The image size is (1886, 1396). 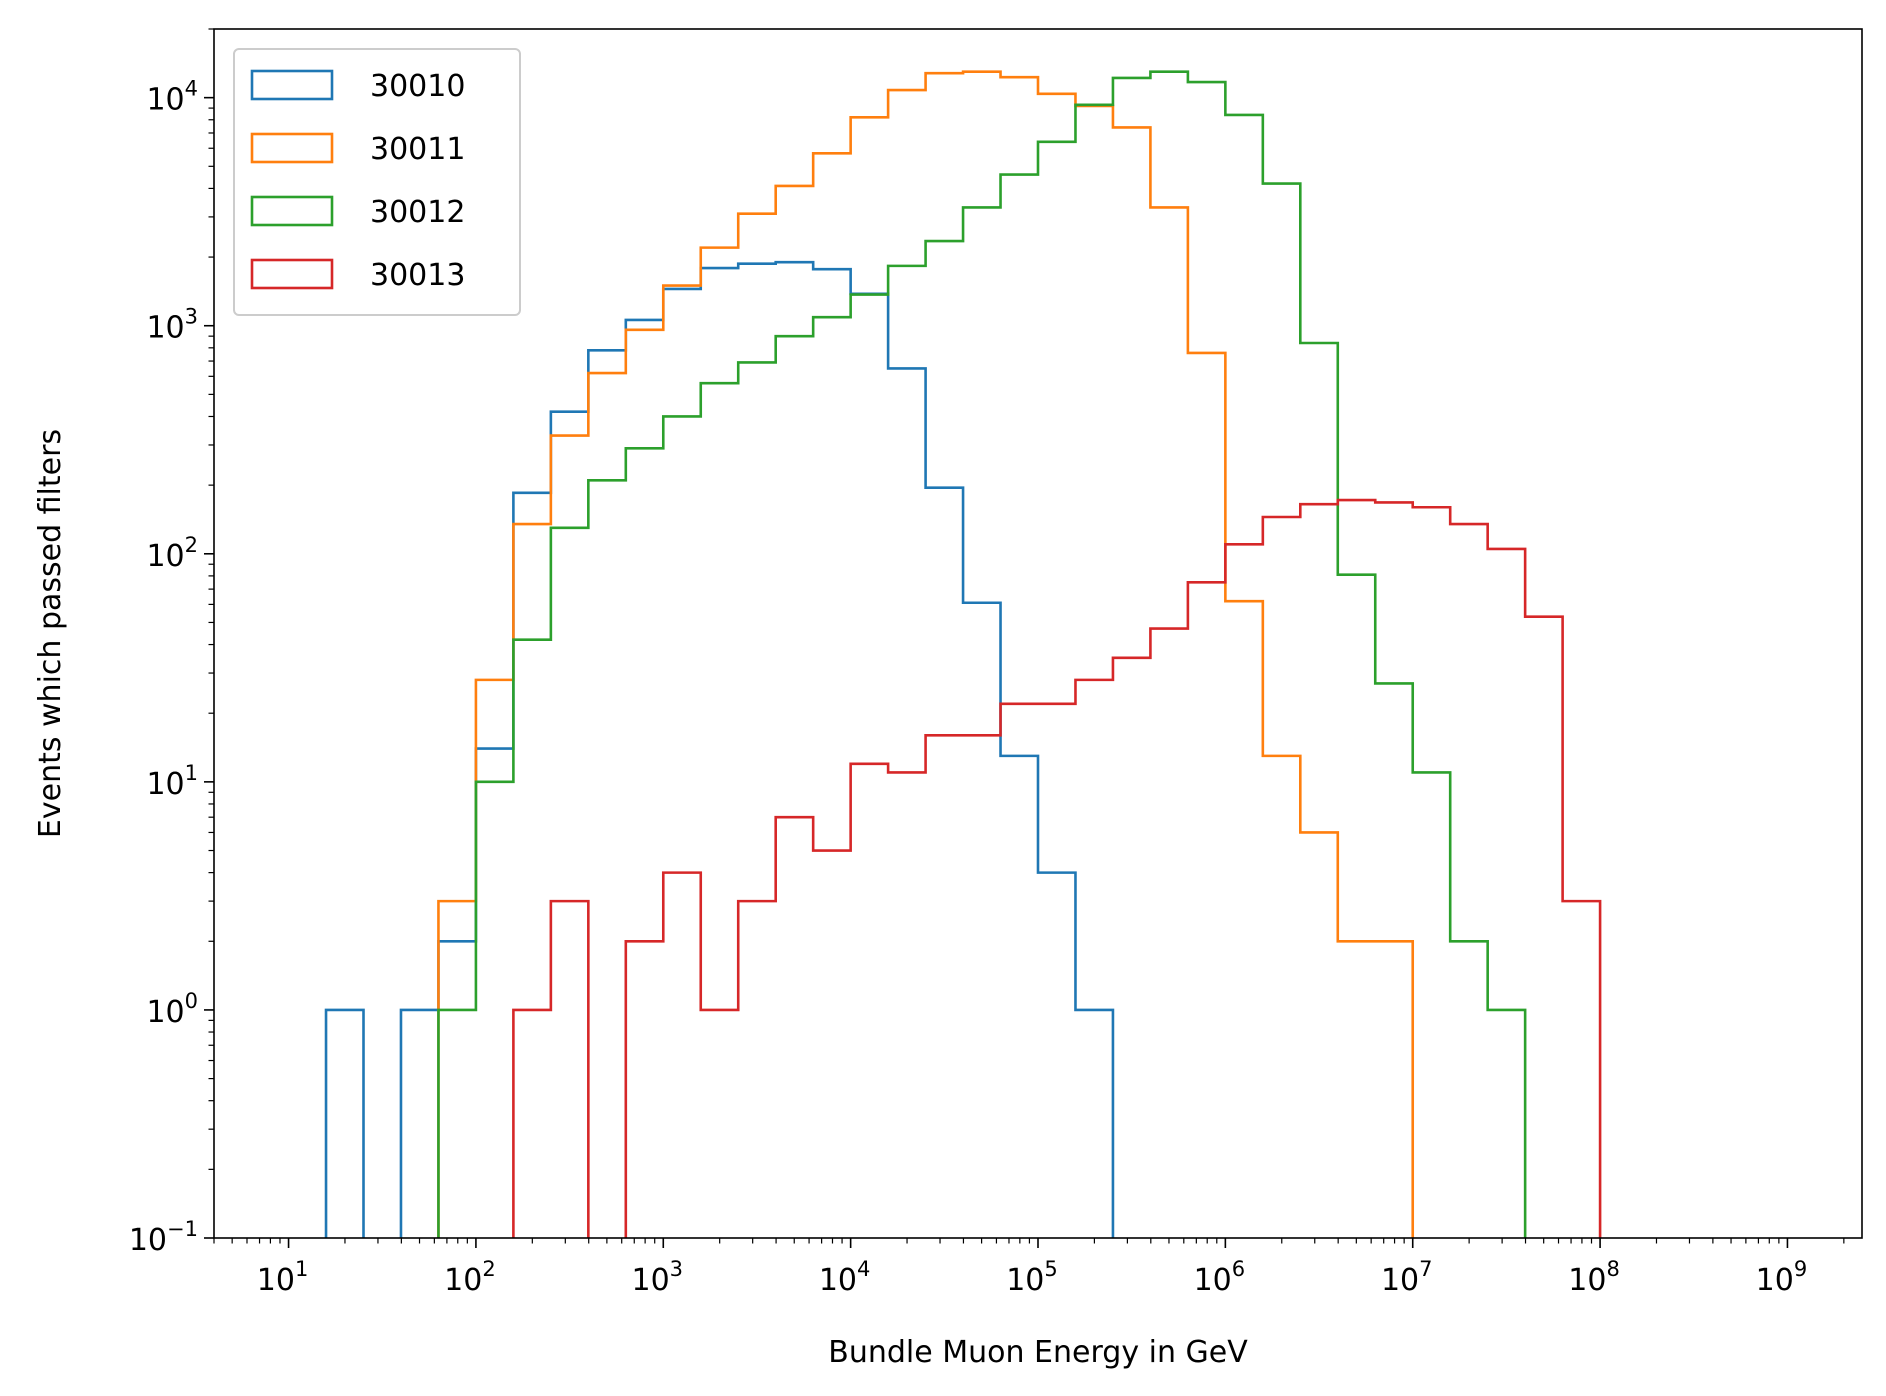 What do you see at coordinates (417, 149) in the screenshot?
I see `legend-label-30011: 30011` at bounding box center [417, 149].